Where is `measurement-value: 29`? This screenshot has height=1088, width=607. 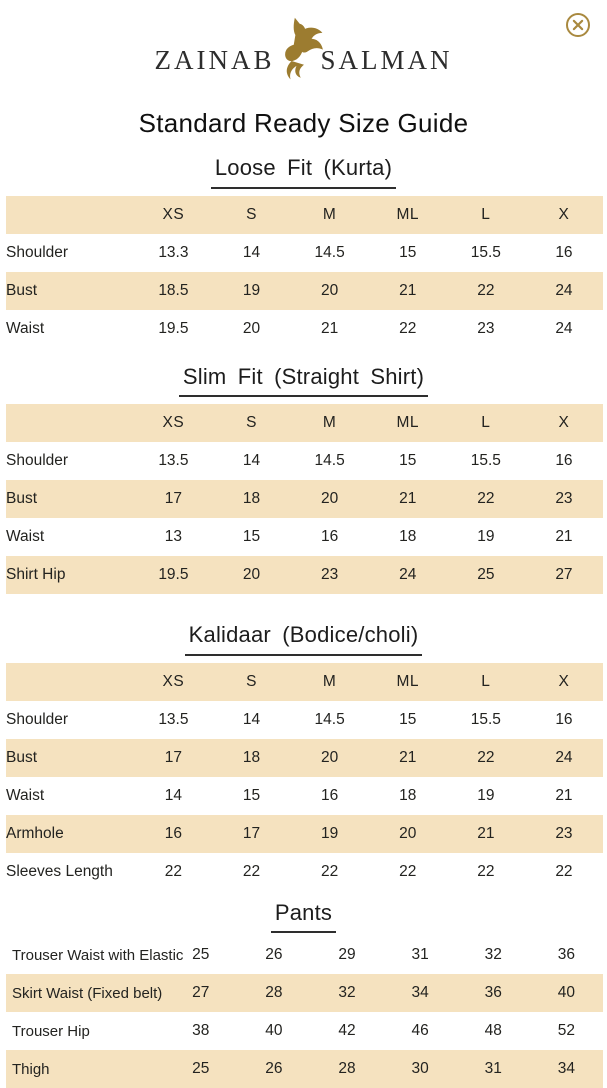
measurement-value: 29 is located at coordinates (346, 955).